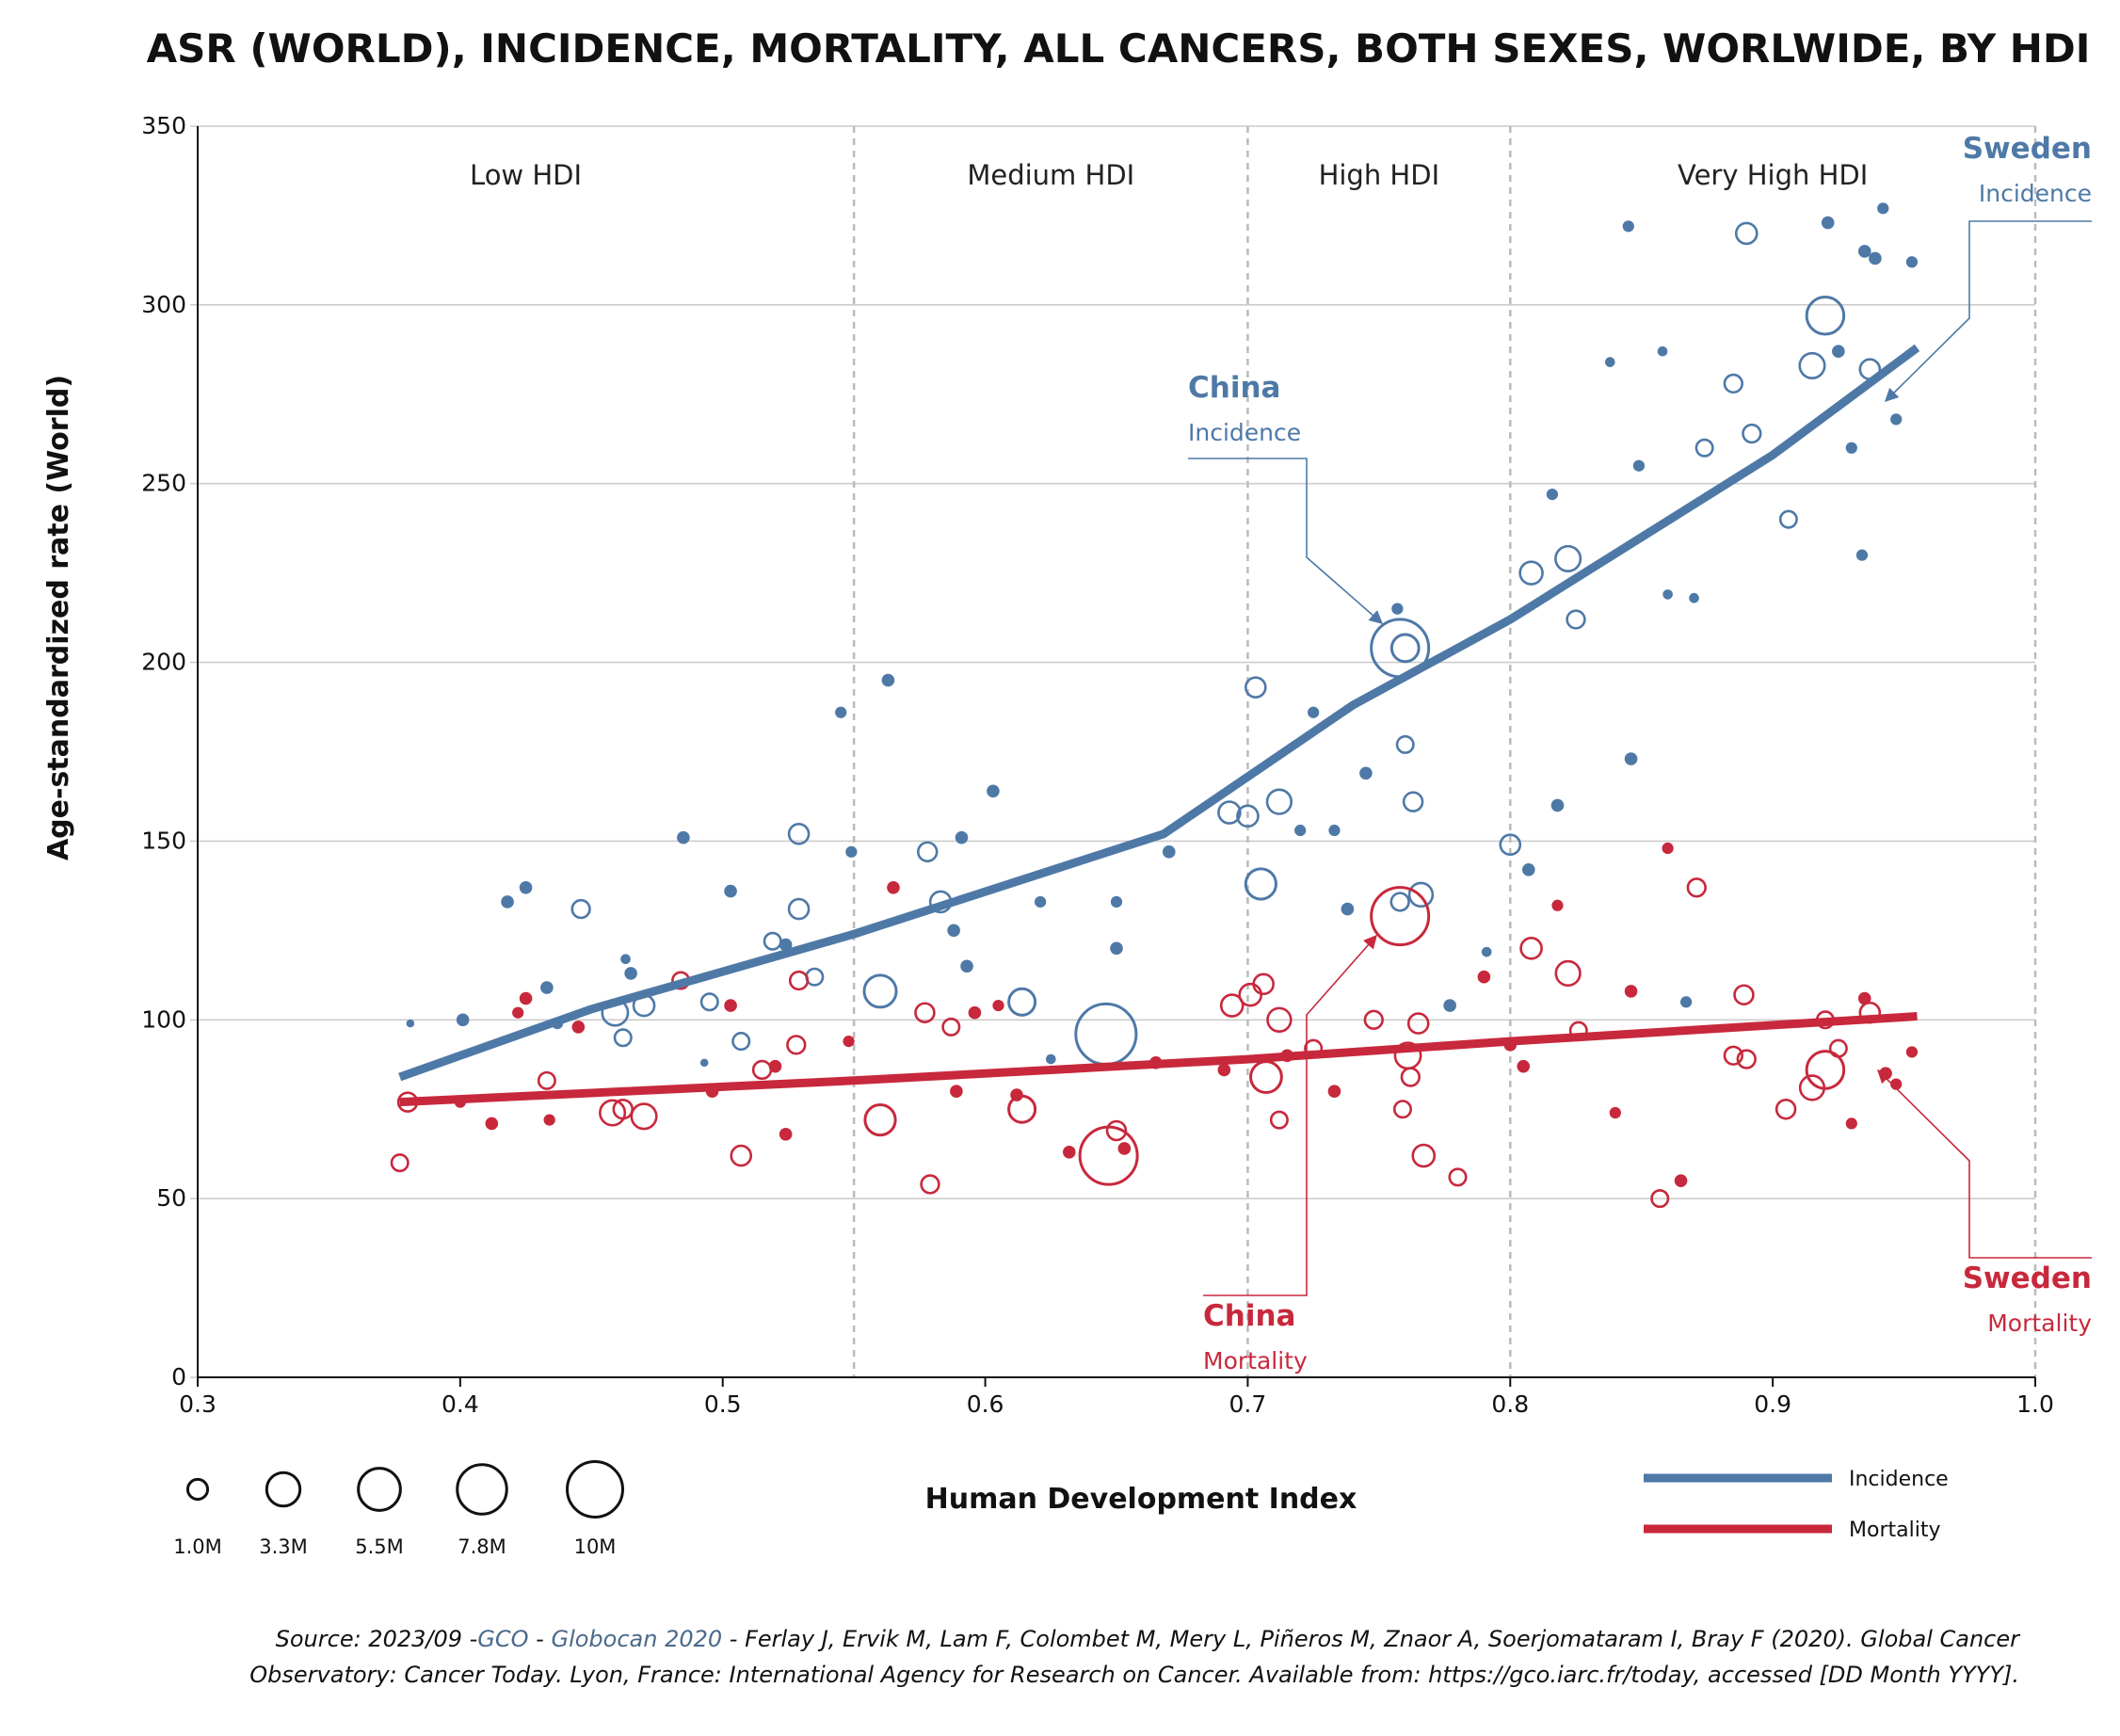  I want to click on annotation-subtitle: Mortality, so click(1255, 1360).